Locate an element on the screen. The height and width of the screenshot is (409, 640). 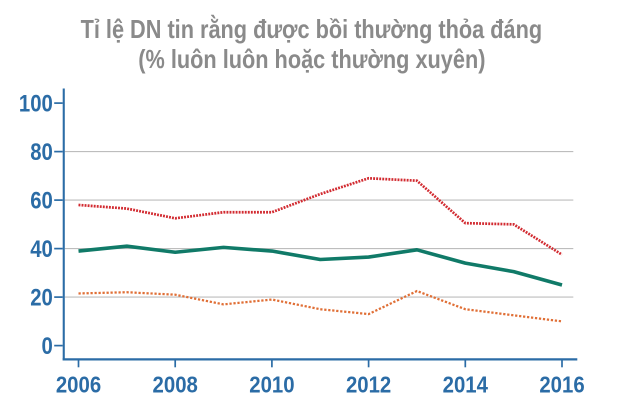
x-axis-label-2016: 2016 is located at coordinates (561, 385).